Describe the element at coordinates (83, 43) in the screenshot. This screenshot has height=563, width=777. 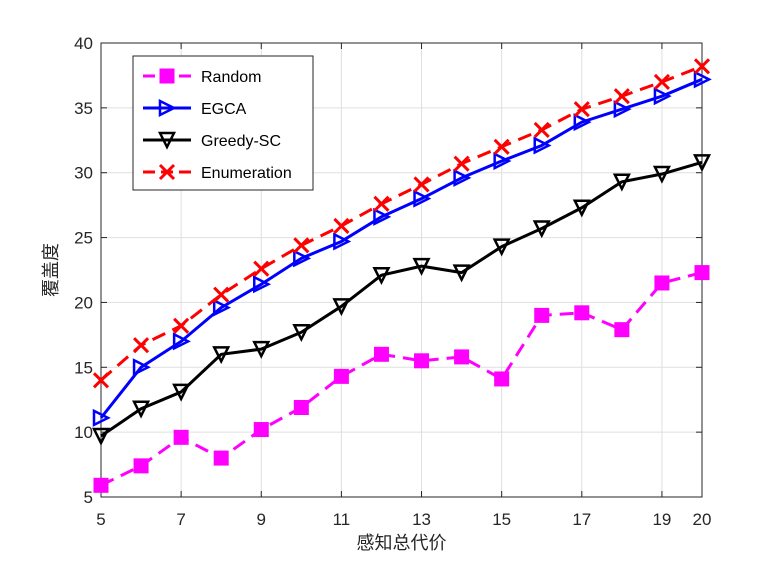
I see `y-tick-label: 40` at that location.